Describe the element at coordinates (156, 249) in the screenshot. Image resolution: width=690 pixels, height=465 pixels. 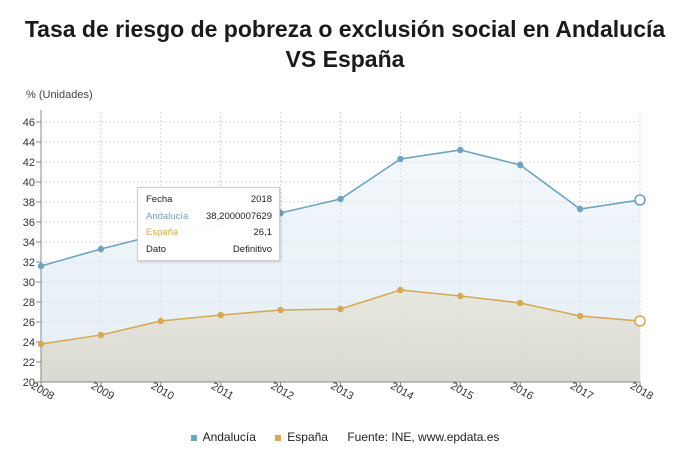
I see `tooltip-label: Dato` at that location.